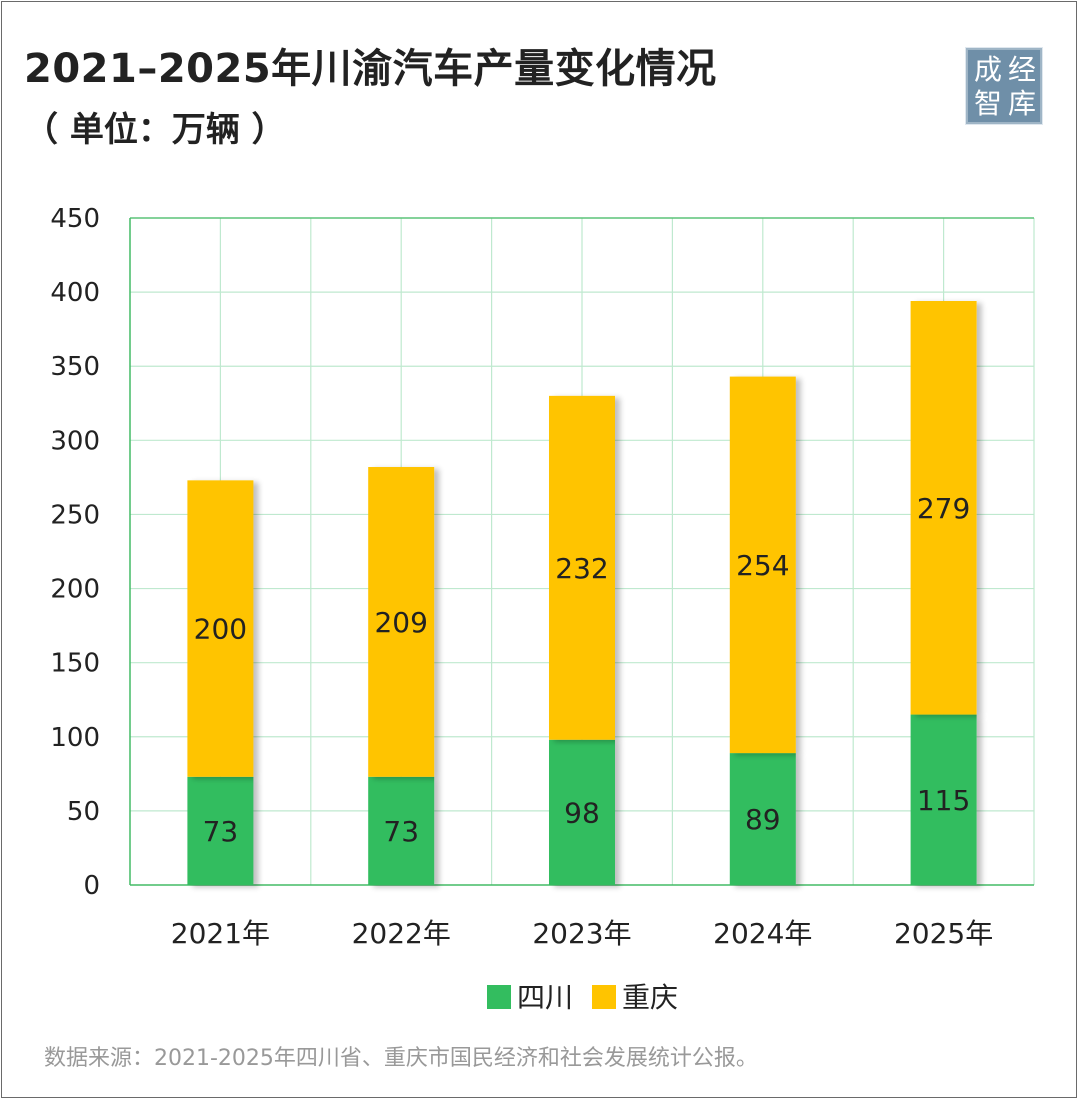 This screenshot has height=1101, width=1080. I want to click on legend-label: 四川, so click(545, 997).